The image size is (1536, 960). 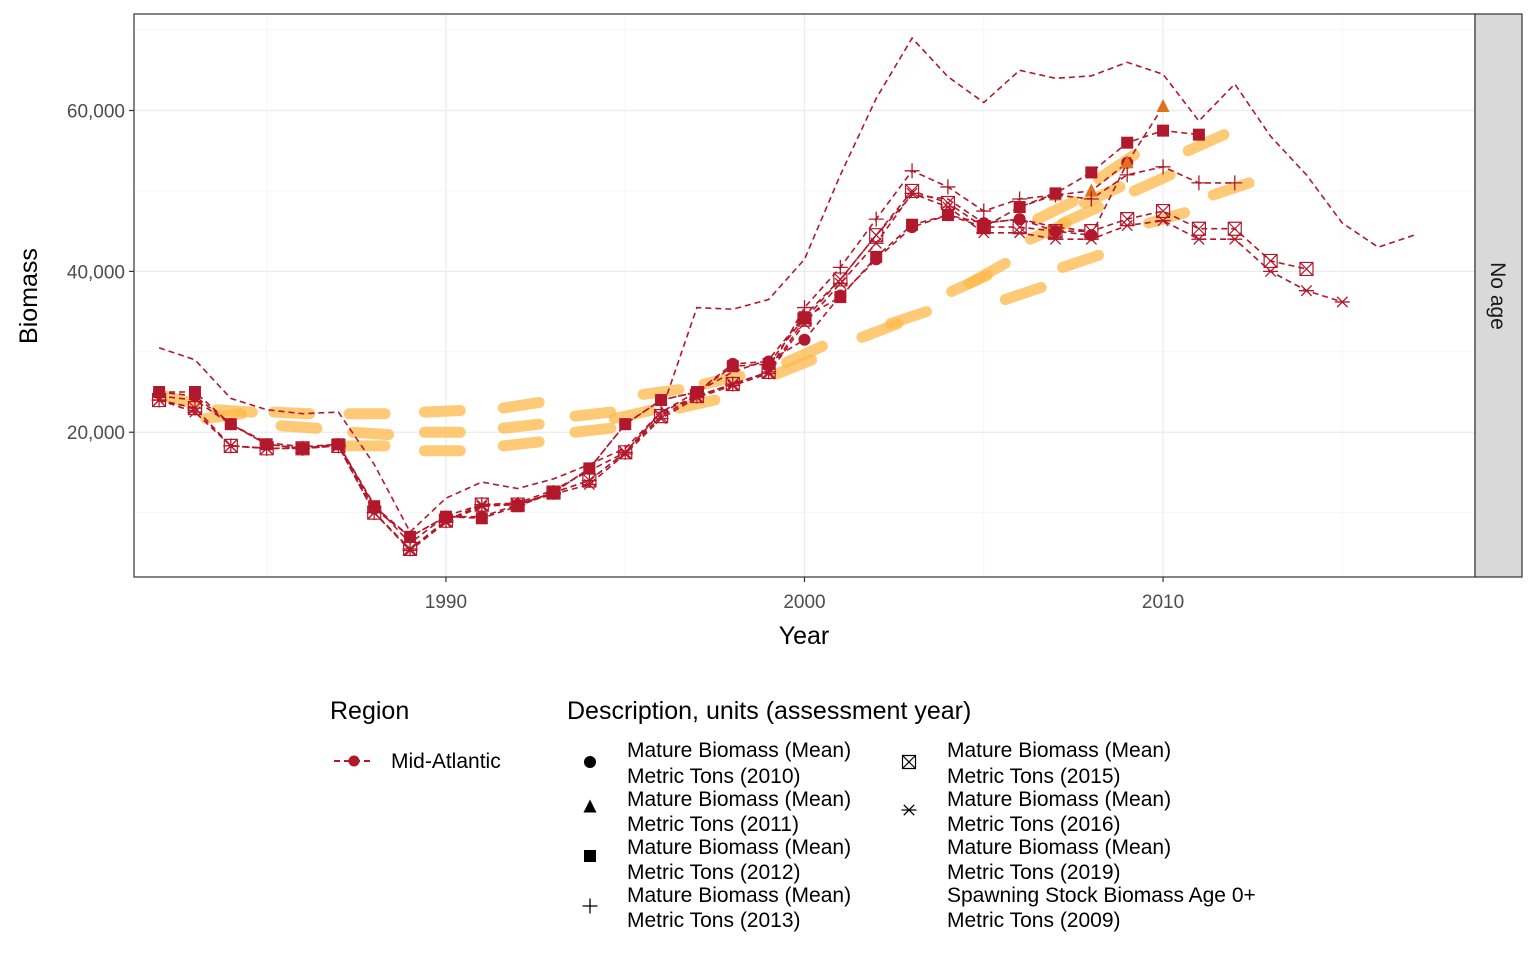 I want to click on legend-entry-line2: Metric Tons (2010), so click(x=714, y=776).